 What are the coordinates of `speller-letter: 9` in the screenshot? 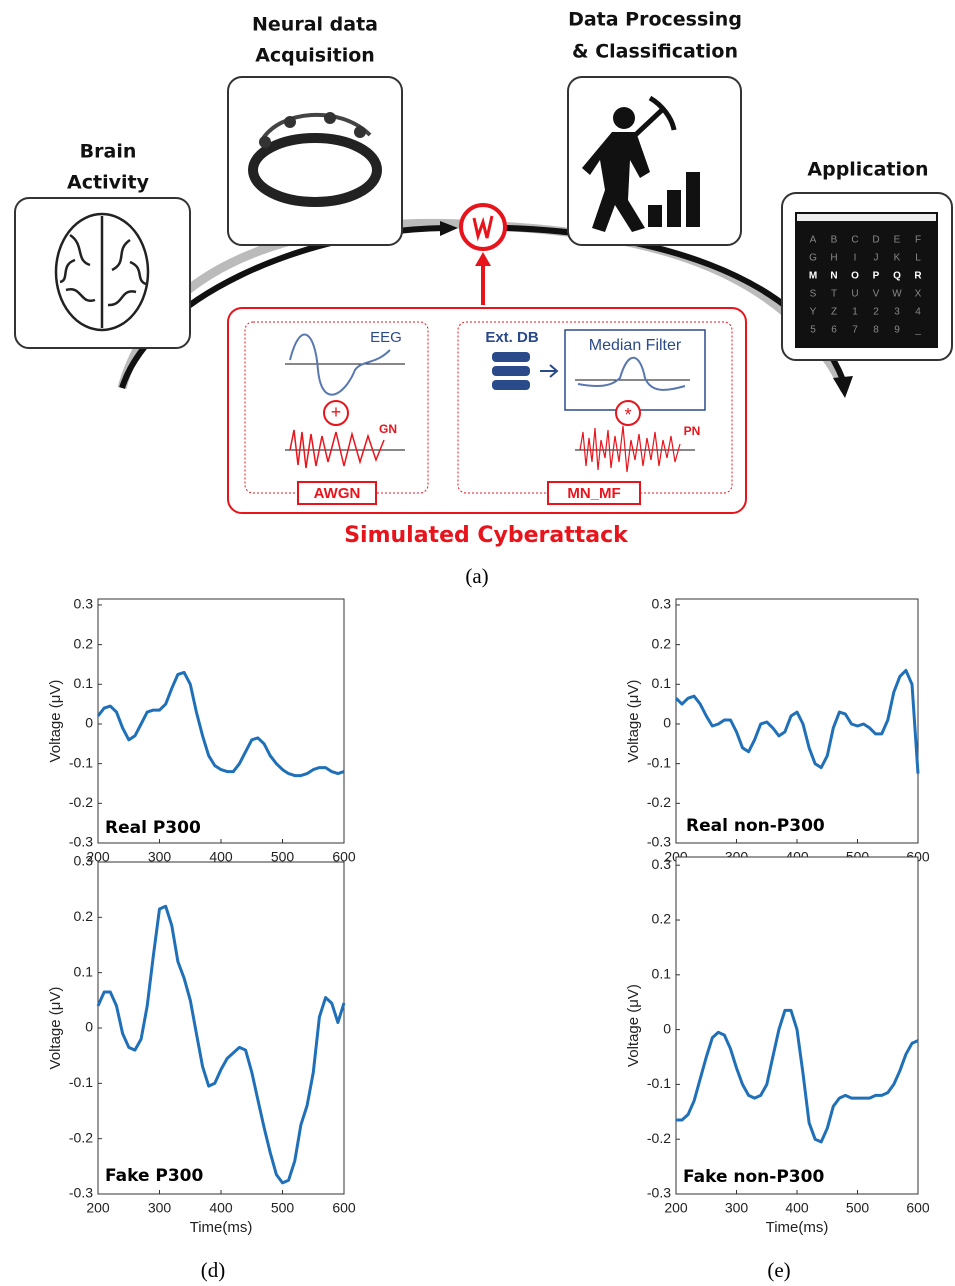 It's located at (897, 330).